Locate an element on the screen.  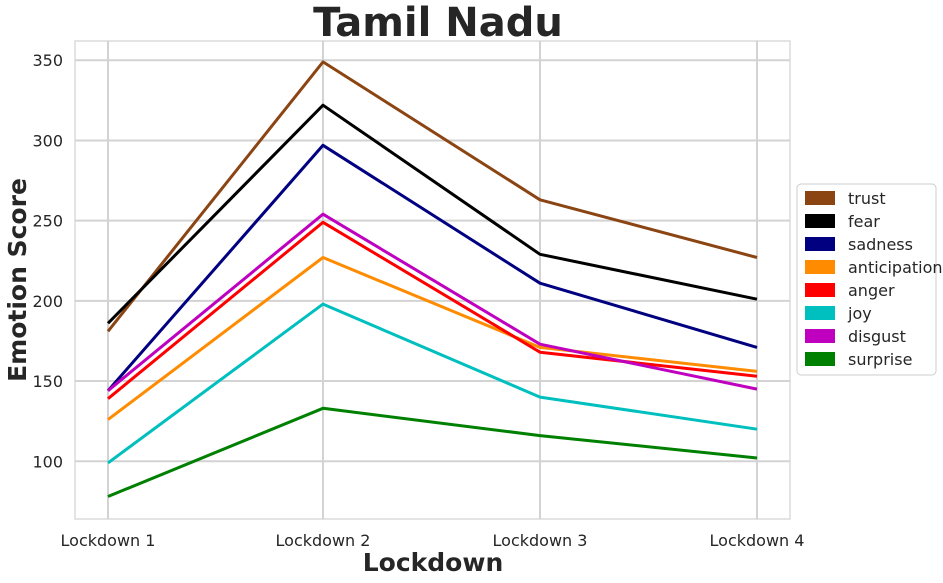
x-tick-label: Lockdown 3 is located at coordinates (540, 540).